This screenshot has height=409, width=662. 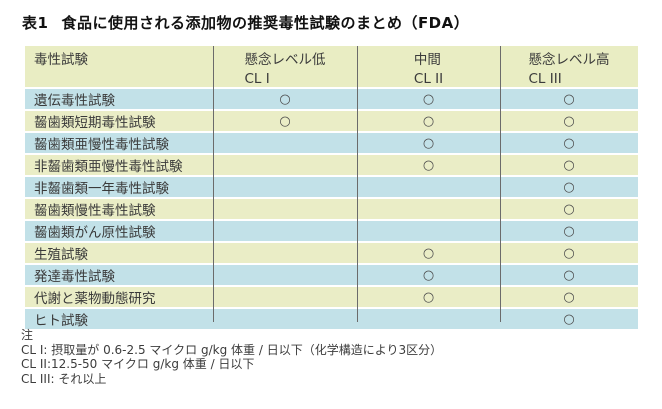 What do you see at coordinates (331, 122) in the screenshot?
I see `table-row: 齧歯類短期毒性試験 ○ ○ ○` at bounding box center [331, 122].